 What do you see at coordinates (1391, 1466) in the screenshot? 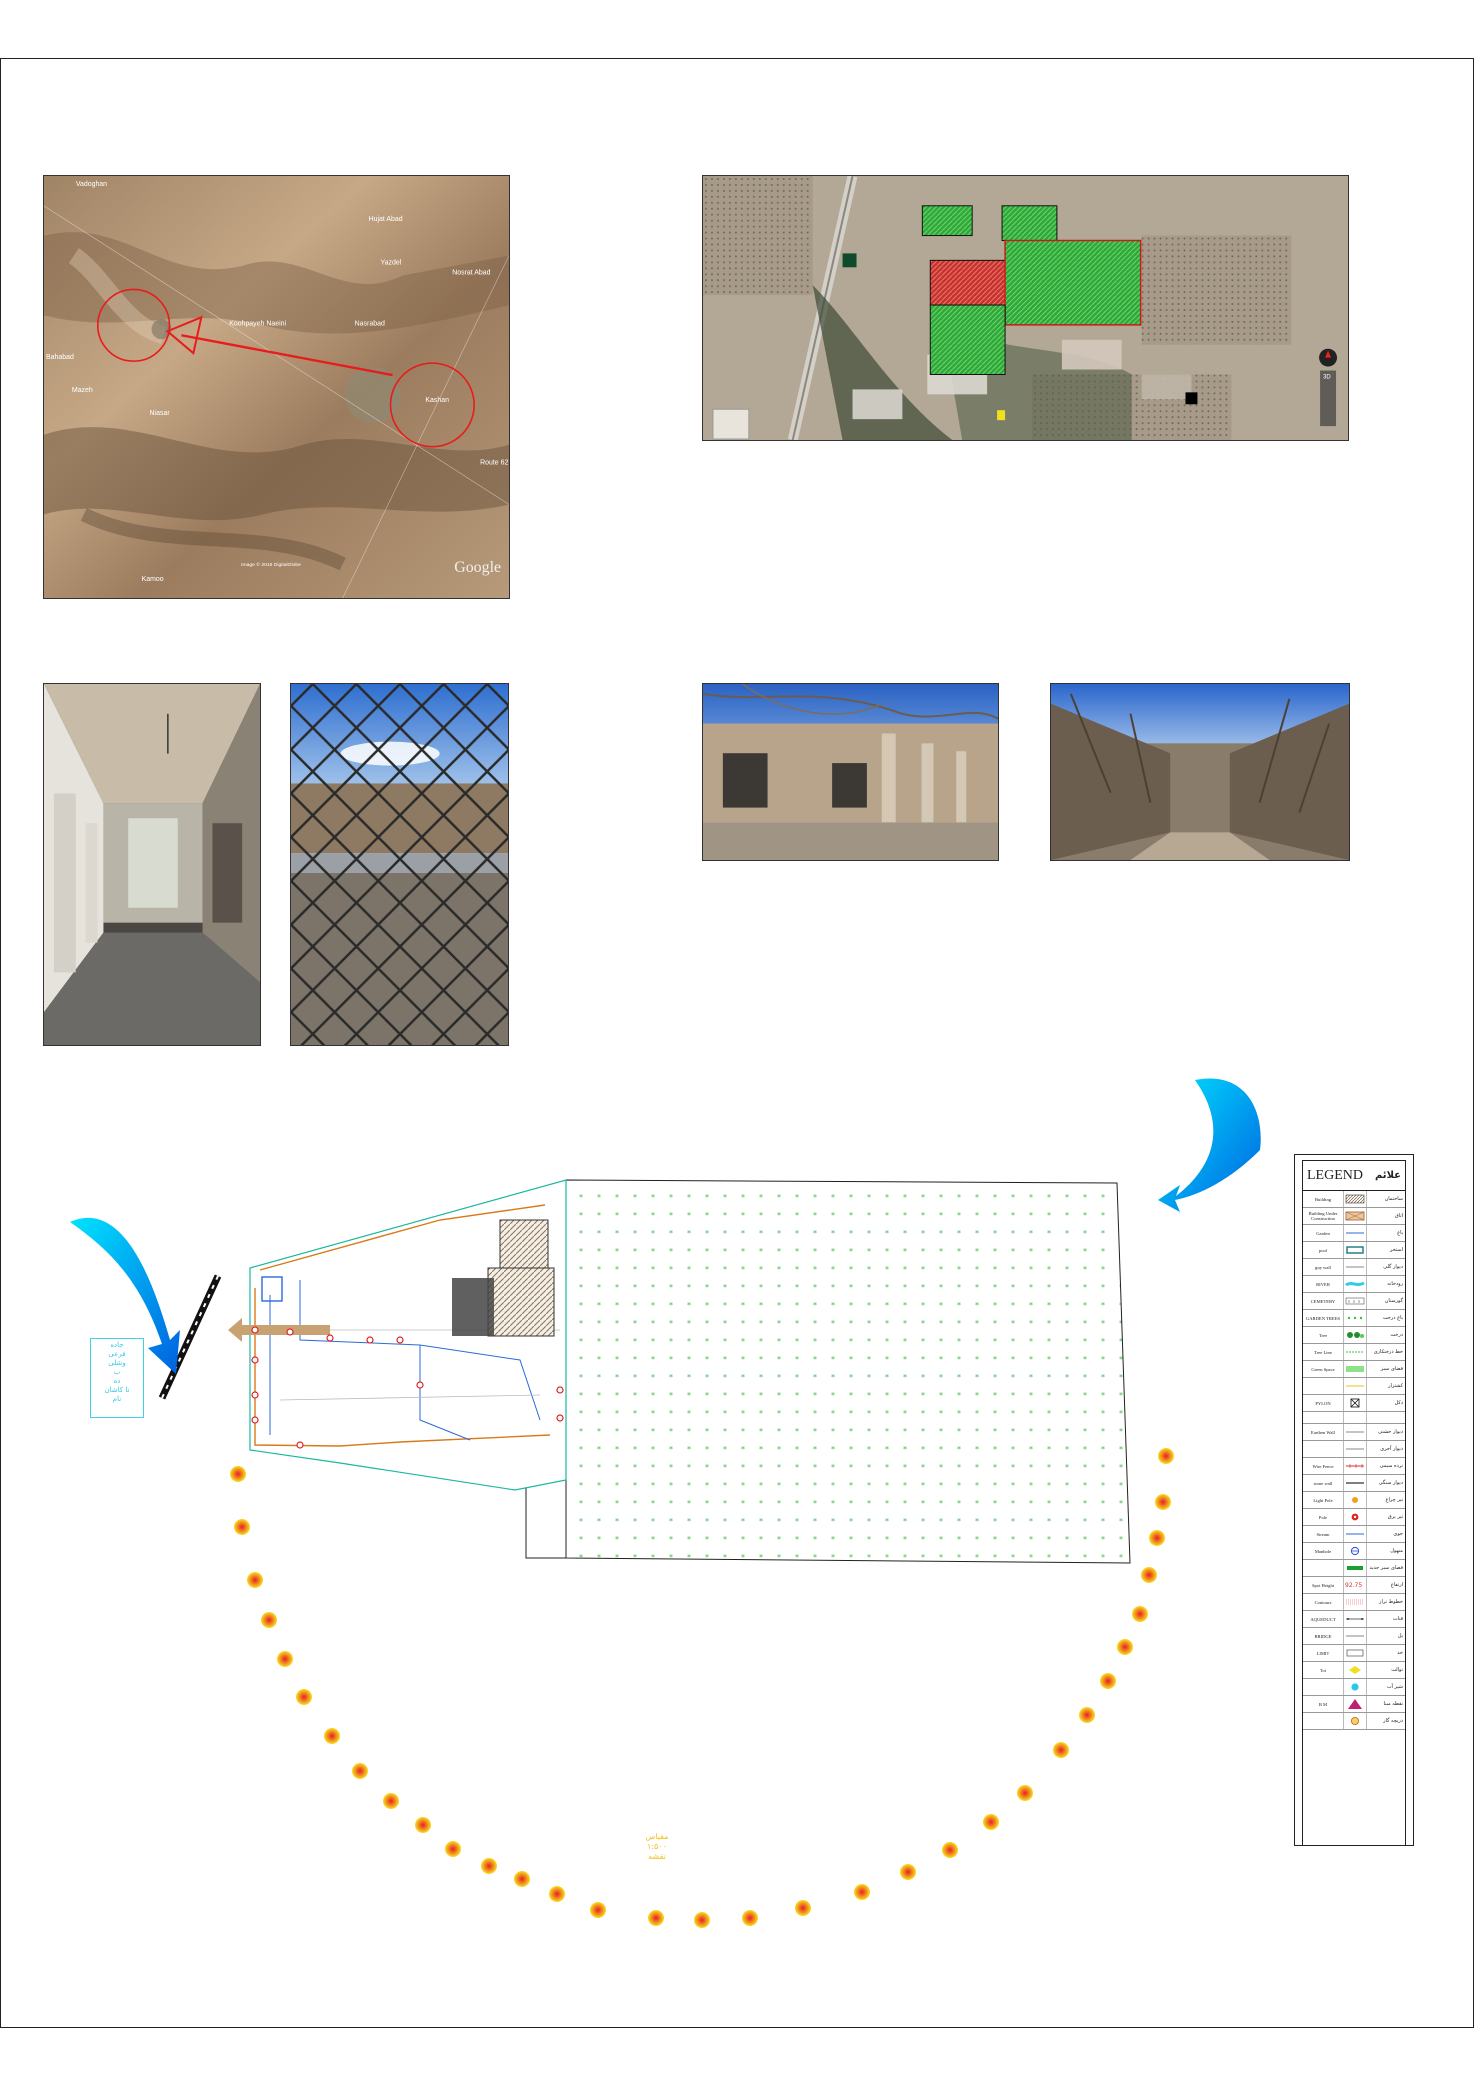
I see `legend-label-fa: نرده سیمی` at bounding box center [1391, 1466].